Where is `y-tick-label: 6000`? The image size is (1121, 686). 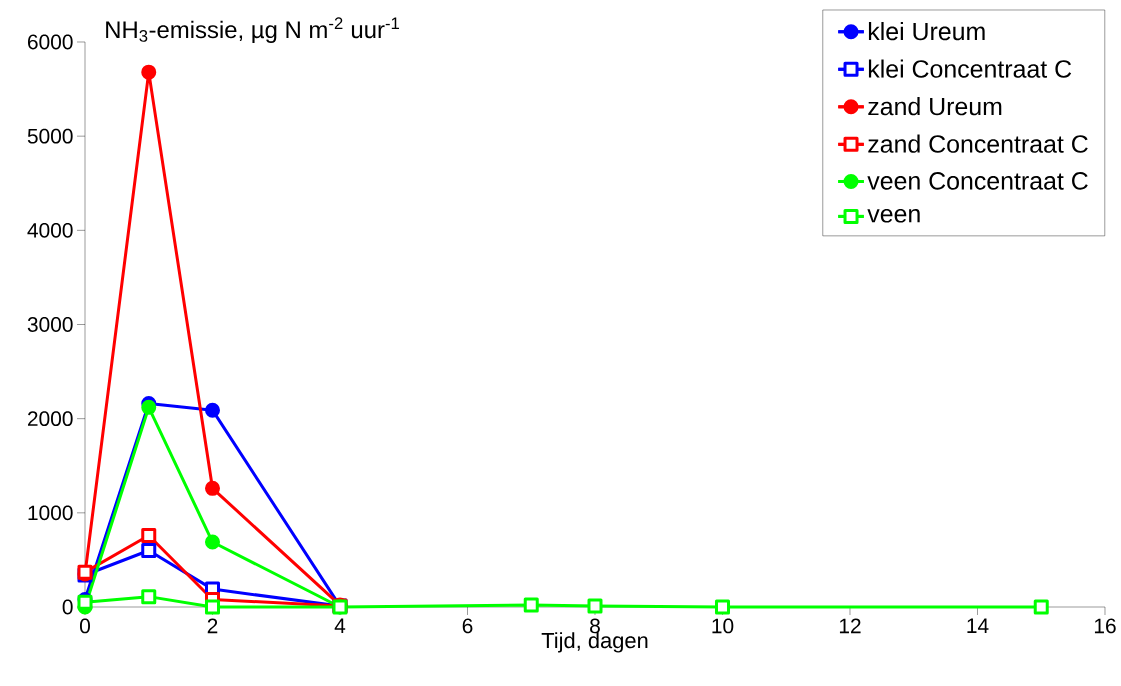 y-tick-label: 6000 is located at coordinates (50, 42).